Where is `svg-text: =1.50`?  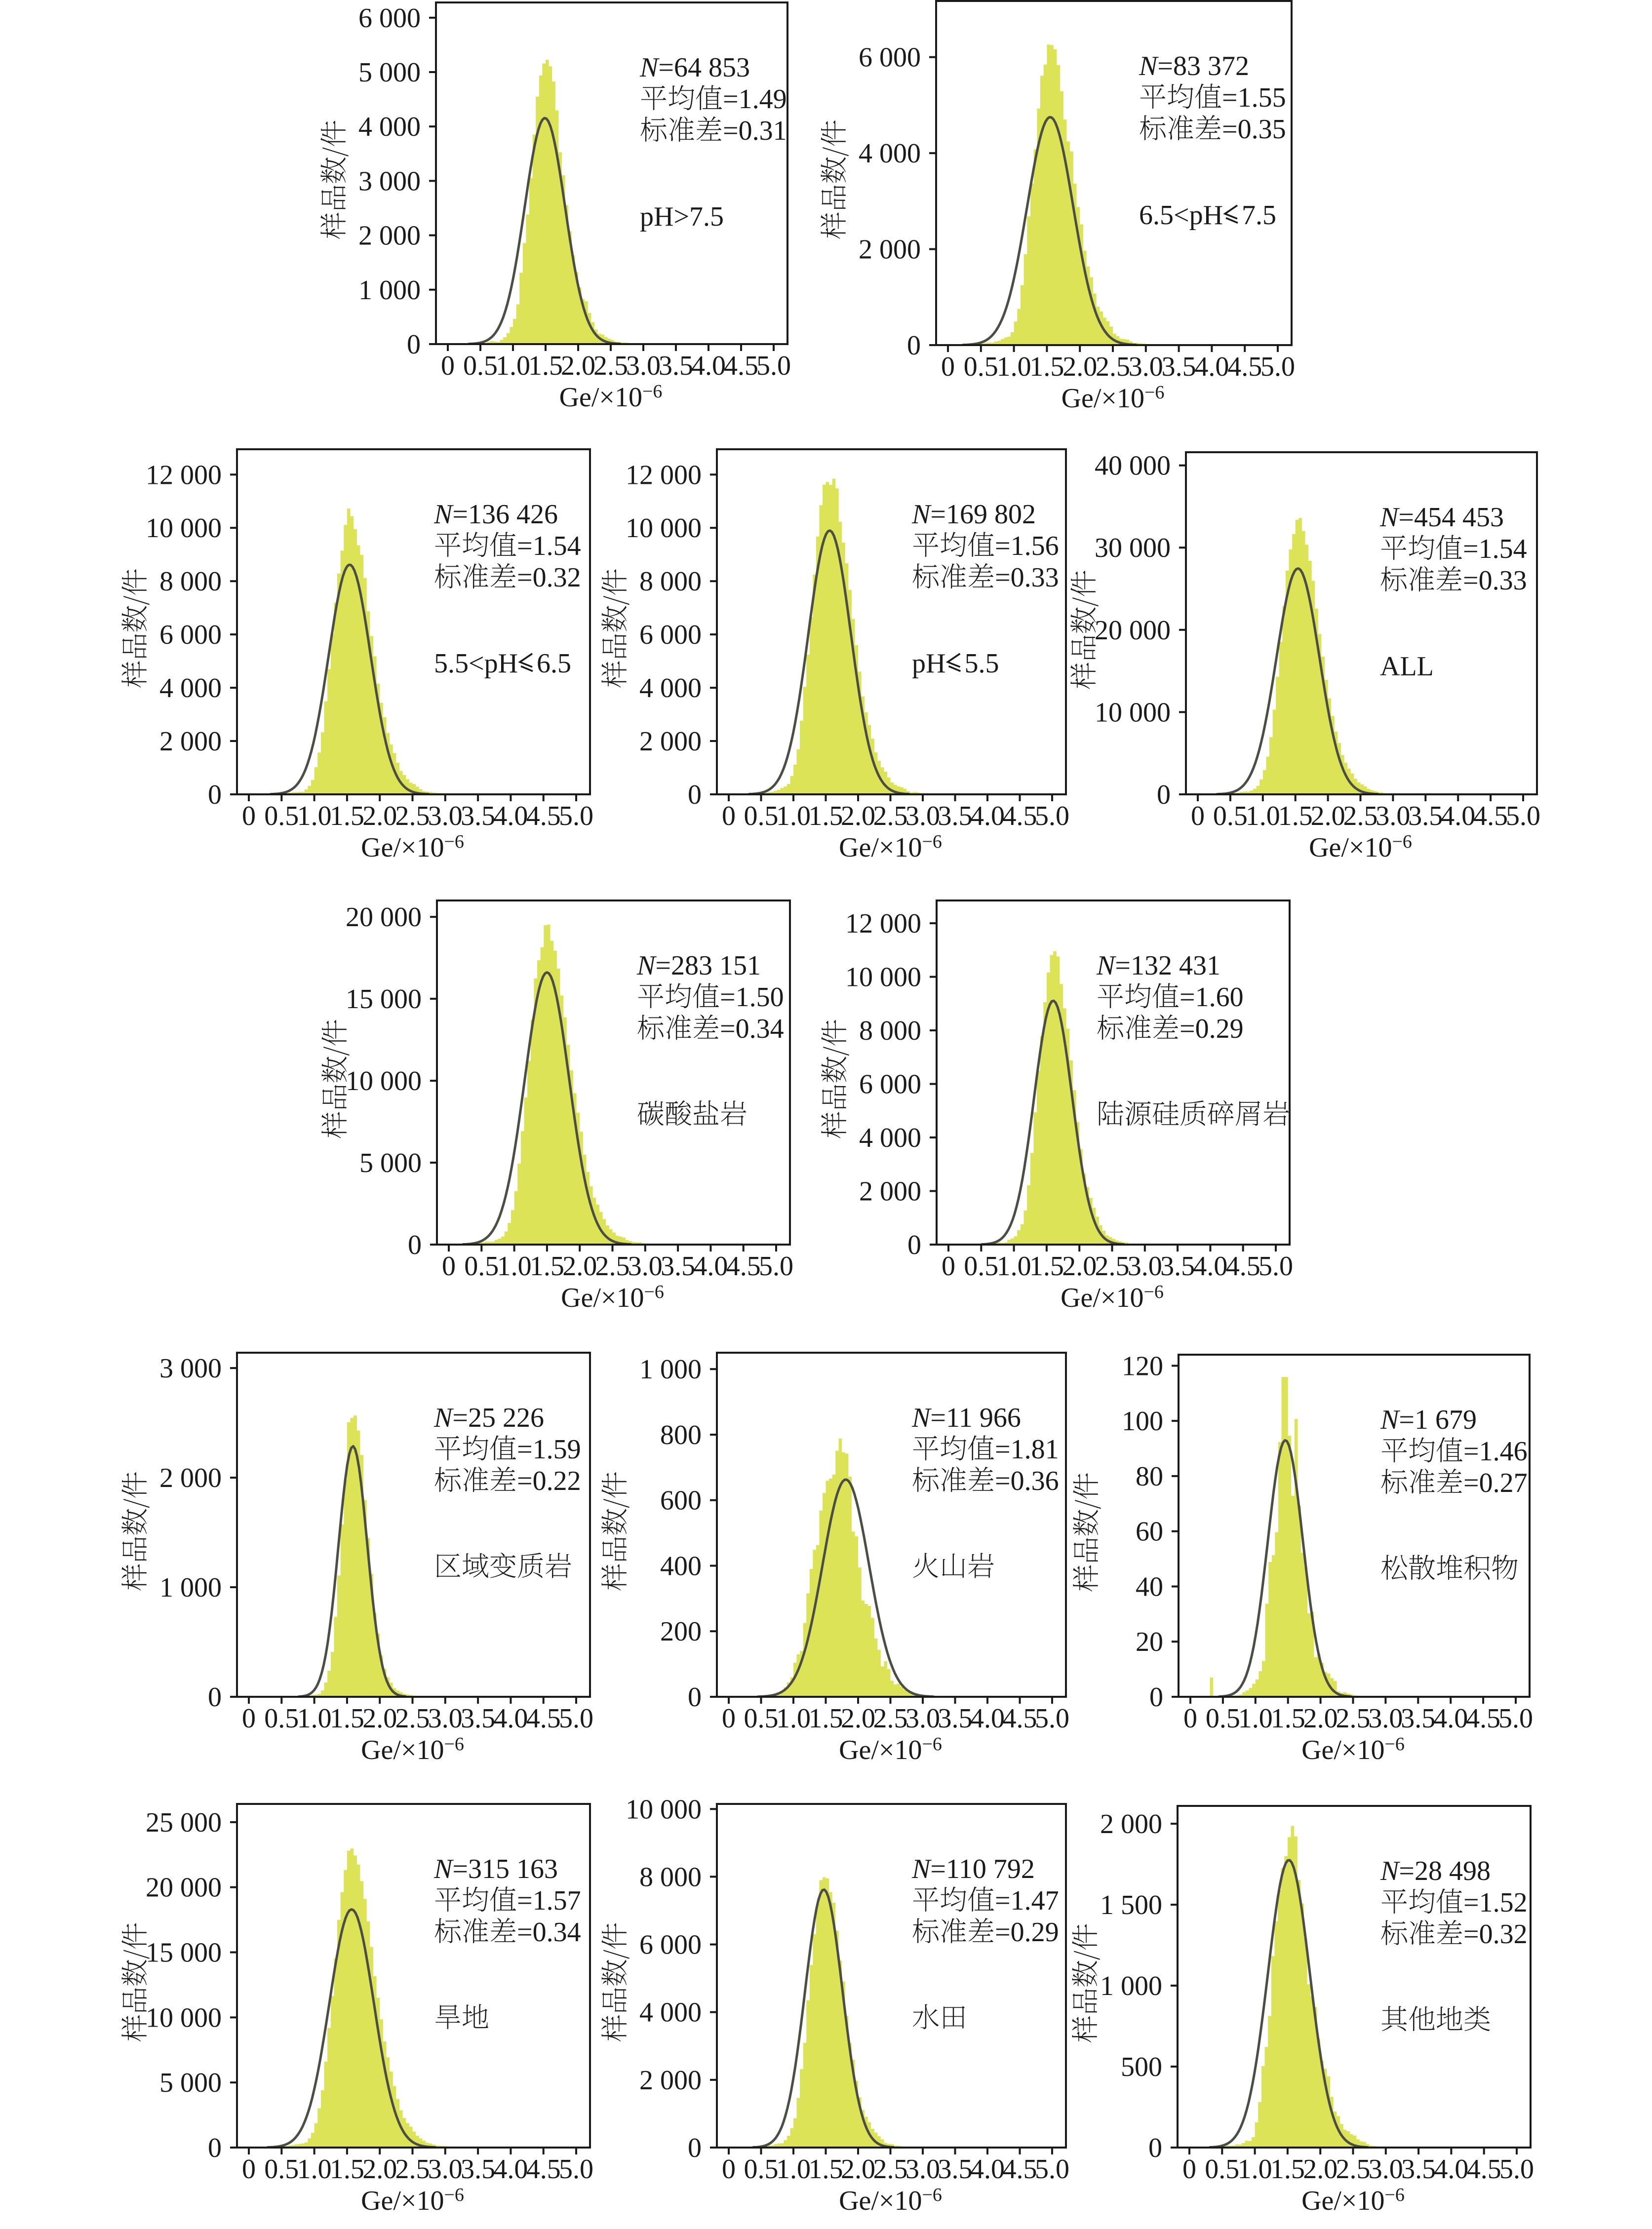 svg-text: =1.50 is located at coordinates (752, 998).